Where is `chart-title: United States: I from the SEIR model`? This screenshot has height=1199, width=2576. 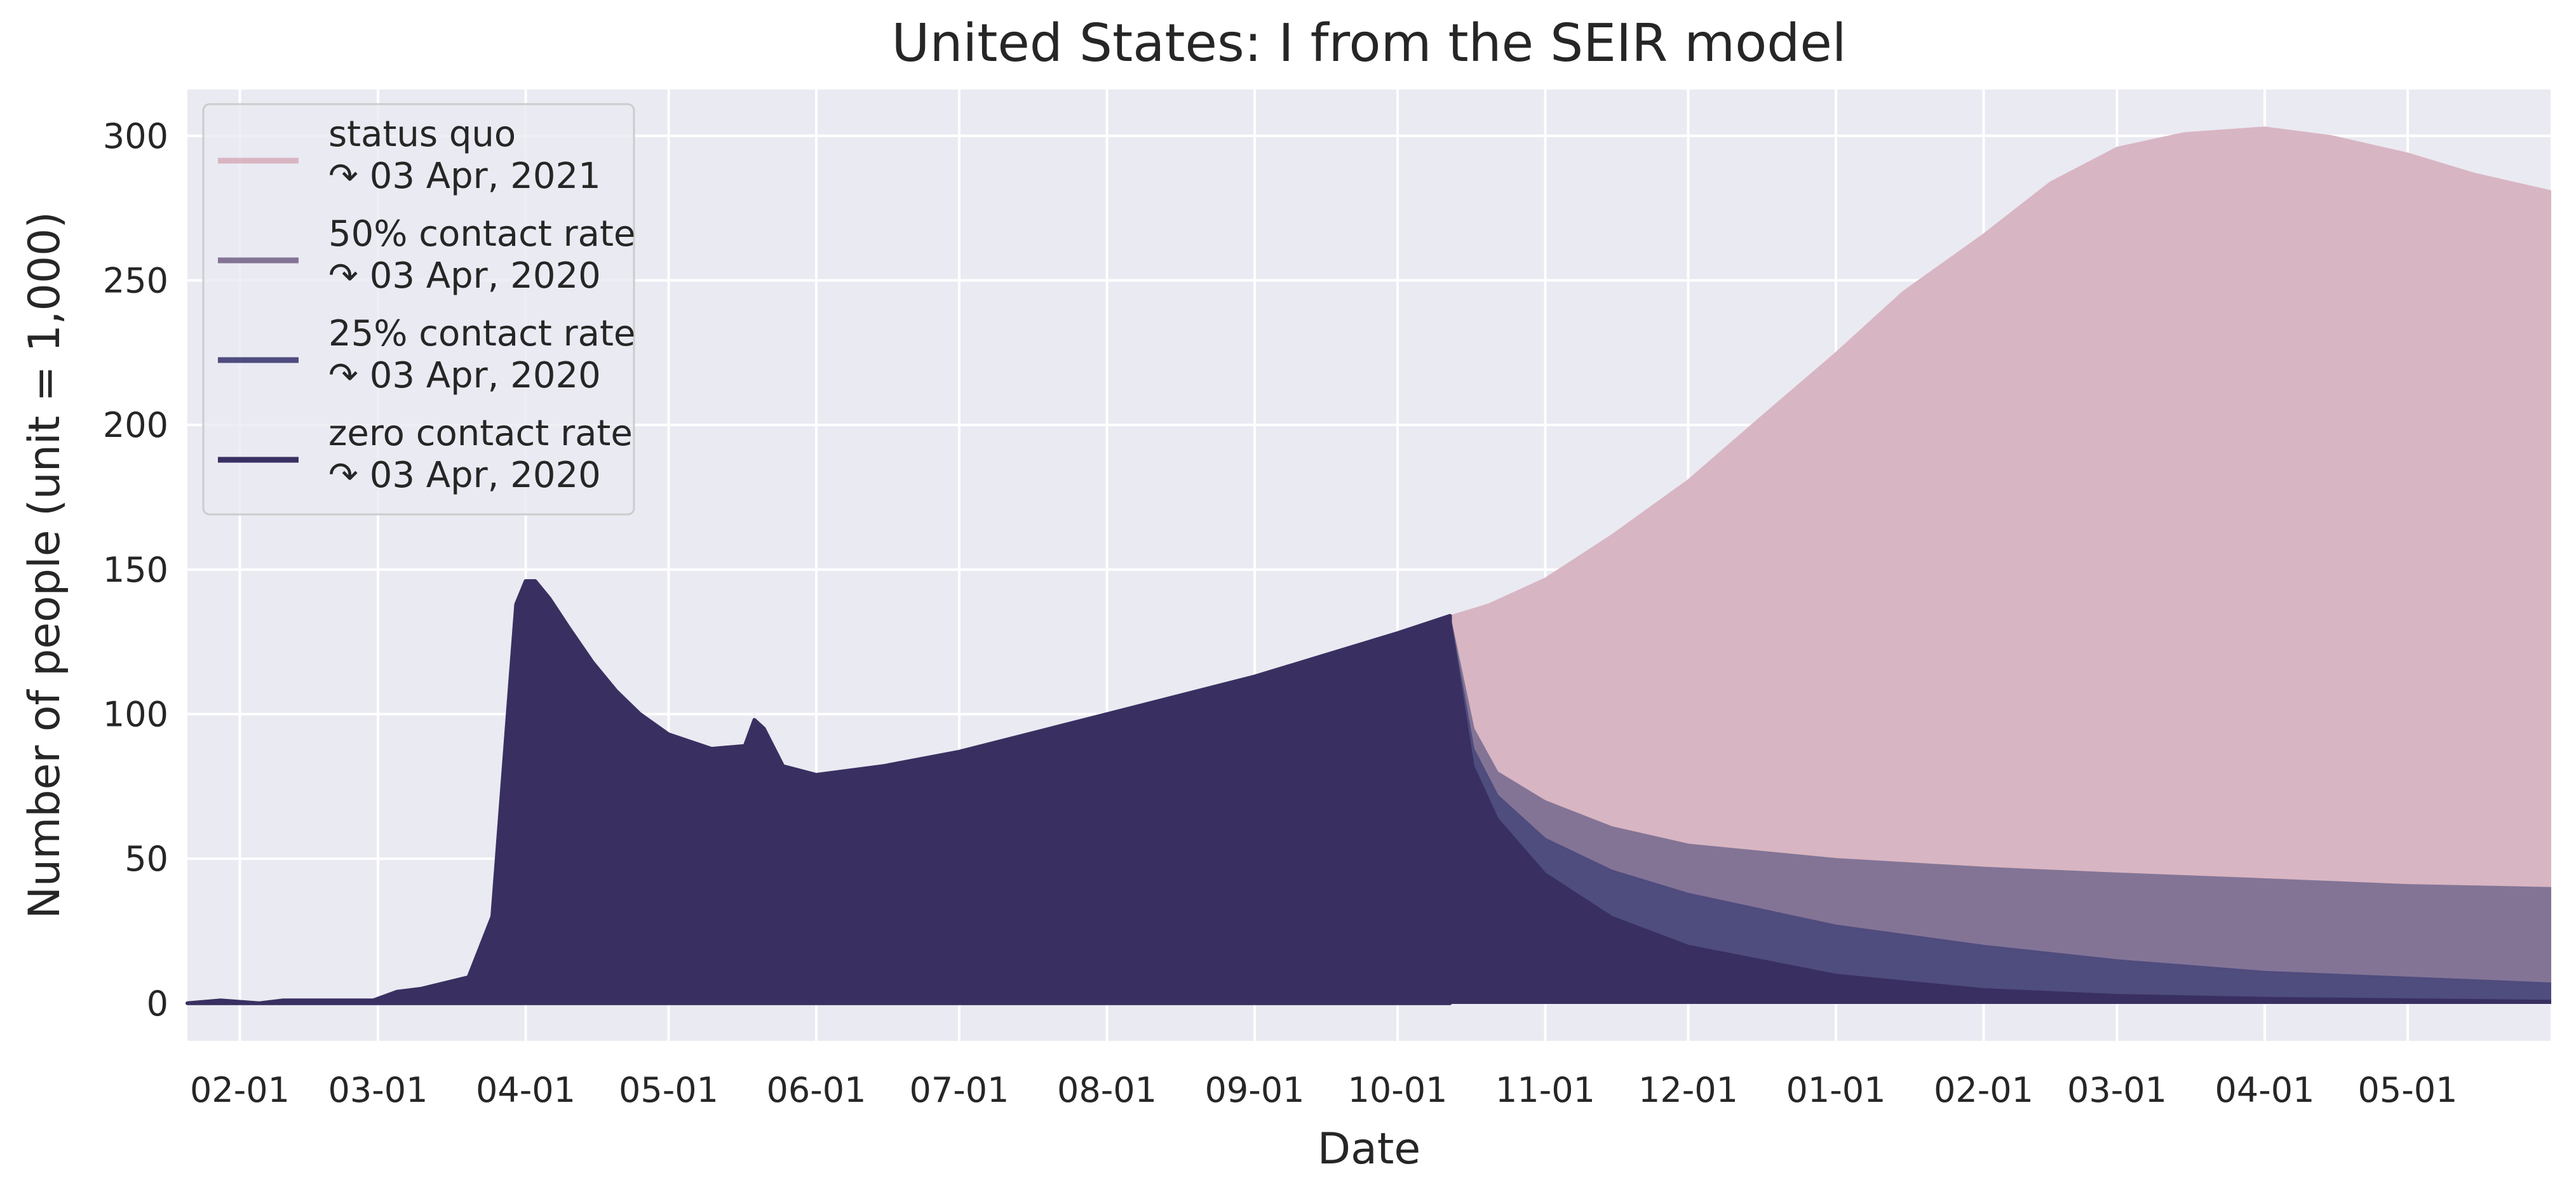
chart-title: United States: I from the SEIR model is located at coordinates (1368, 43).